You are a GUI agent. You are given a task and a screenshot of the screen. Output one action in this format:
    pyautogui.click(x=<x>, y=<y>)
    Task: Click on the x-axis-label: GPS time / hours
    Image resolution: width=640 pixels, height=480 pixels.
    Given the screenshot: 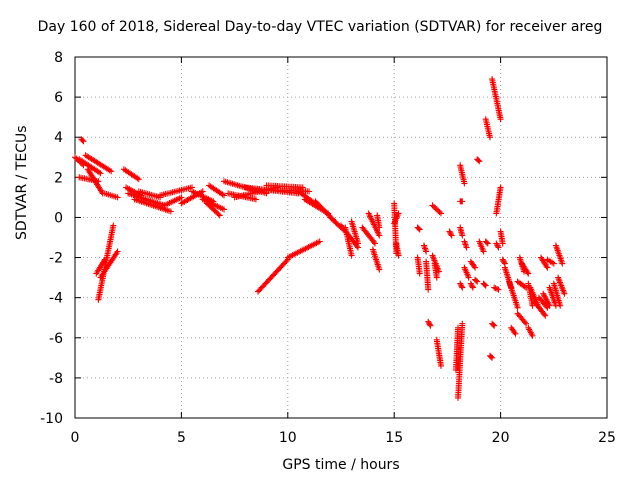 What is the action you would take?
    pyautogui.click(x=341, y=465)
    